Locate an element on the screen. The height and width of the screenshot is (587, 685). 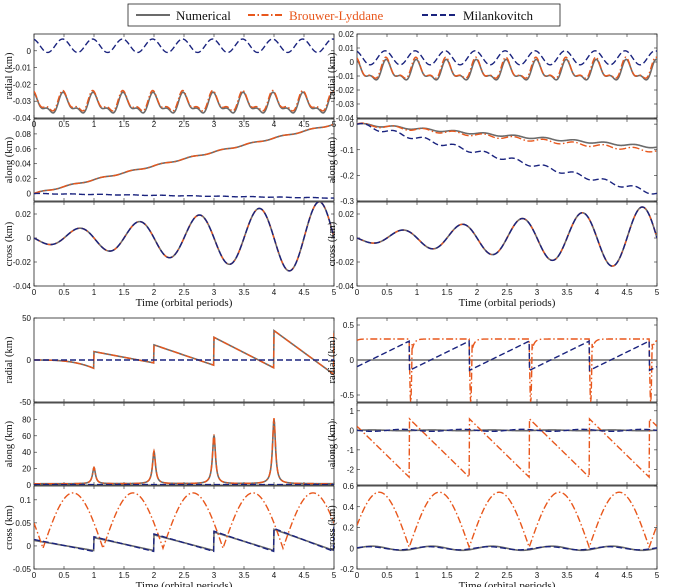
panel-bottom-left-1: 80 60 40 20 0 along (km) is located at coordinates (169, 446).